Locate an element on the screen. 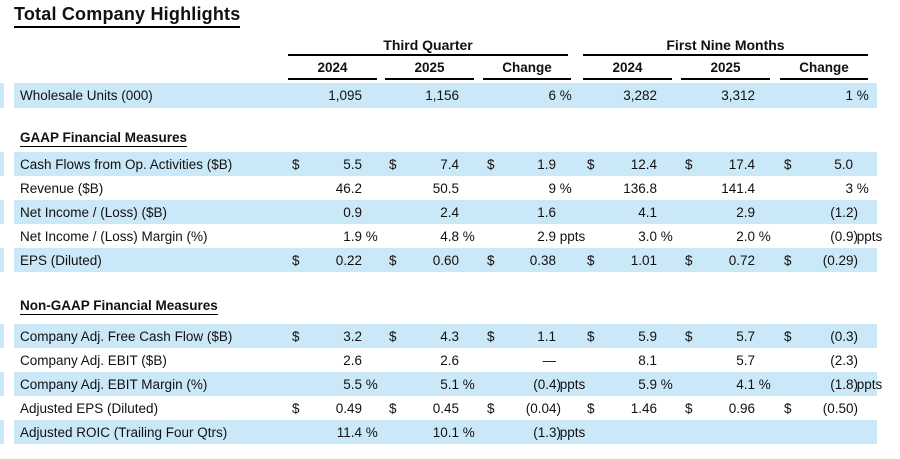 The height and width of the screenshot is (459, 900). row-label: Company Adj. EBIT Margin (%) is located at coordinates (114, 384).